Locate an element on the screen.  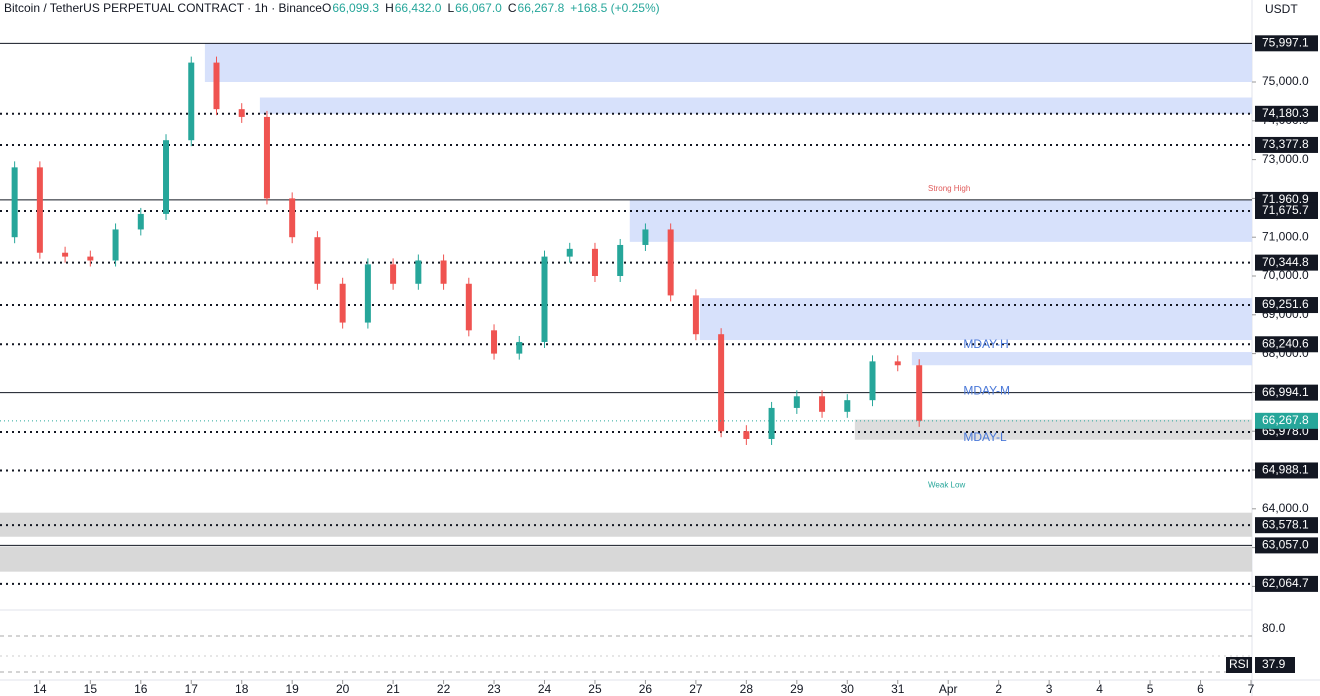
level-label: 75,997.1 is located at coordinates (1285, 42).